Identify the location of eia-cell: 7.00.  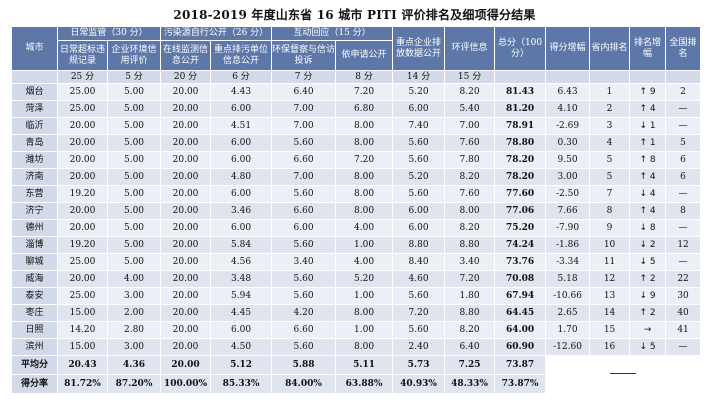
(470, 126).